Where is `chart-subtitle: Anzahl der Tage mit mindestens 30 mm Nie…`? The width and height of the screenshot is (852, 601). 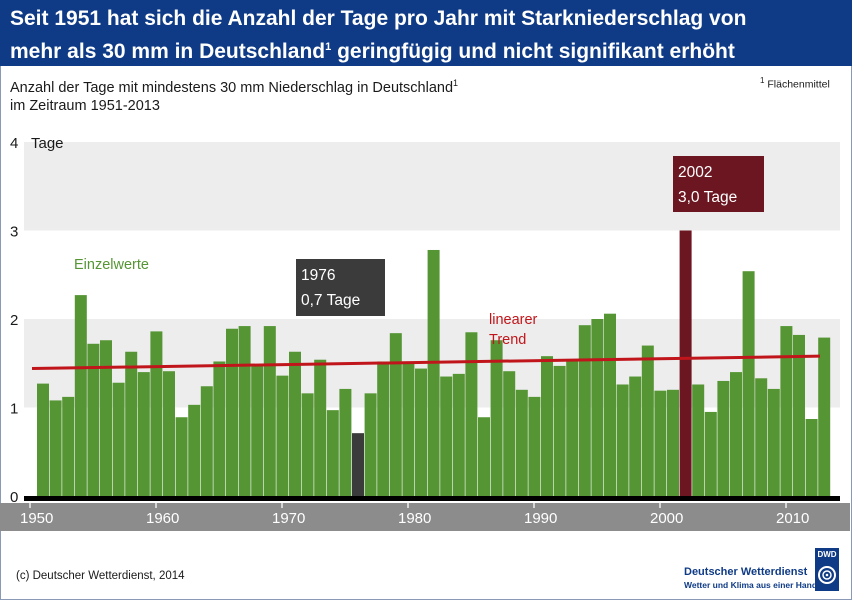 chart-subtitle: Anzahl der Tage mit mindestens 30 mm Nie… is located at coordinates (234, 94).